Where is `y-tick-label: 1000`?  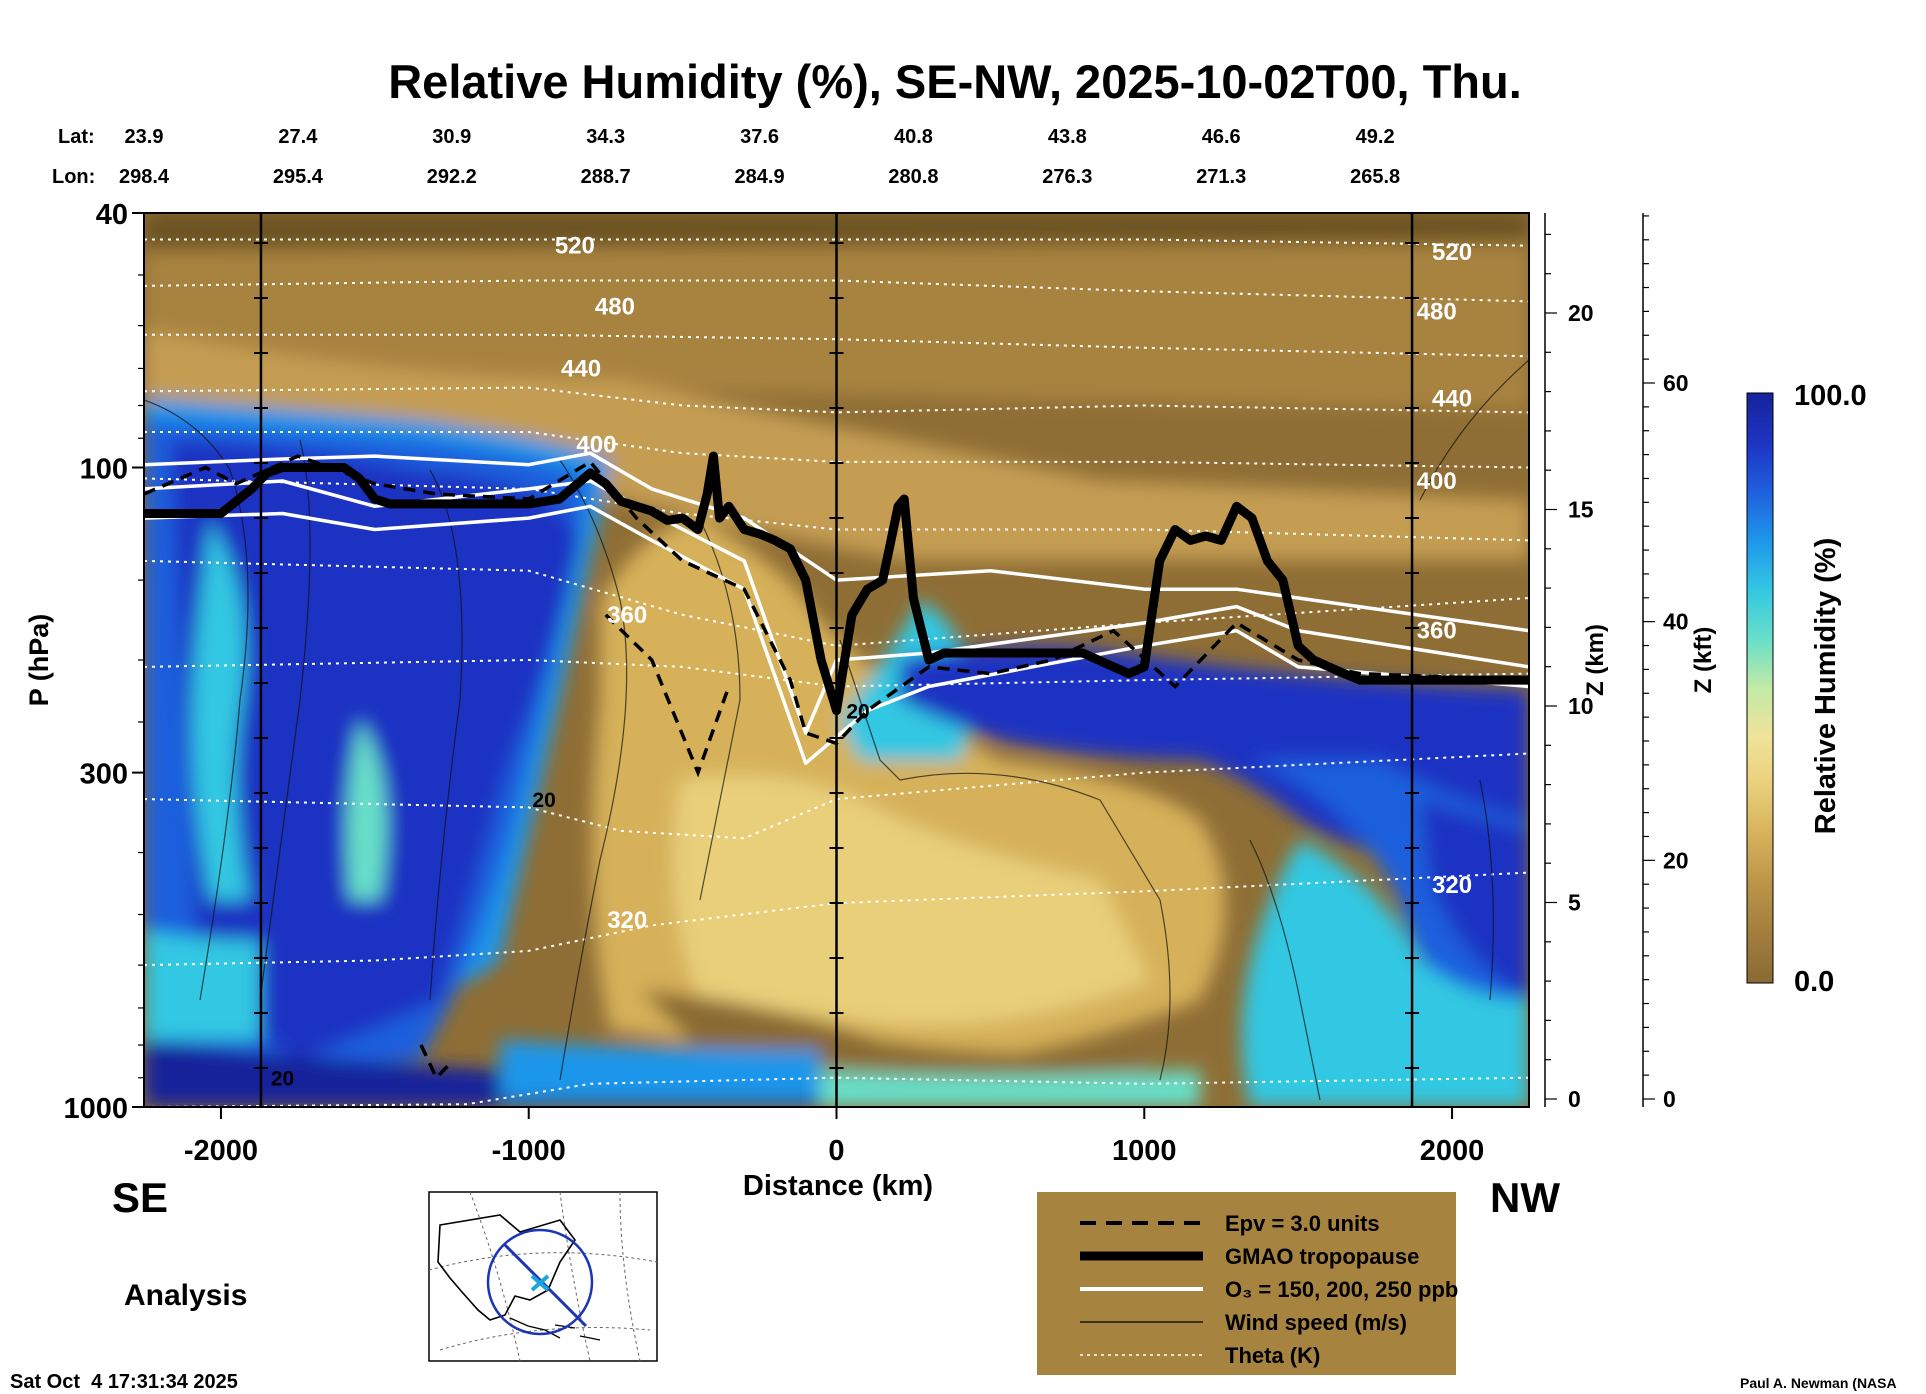
y-tick-label: 1000 is located at coordinates (95, 1109).